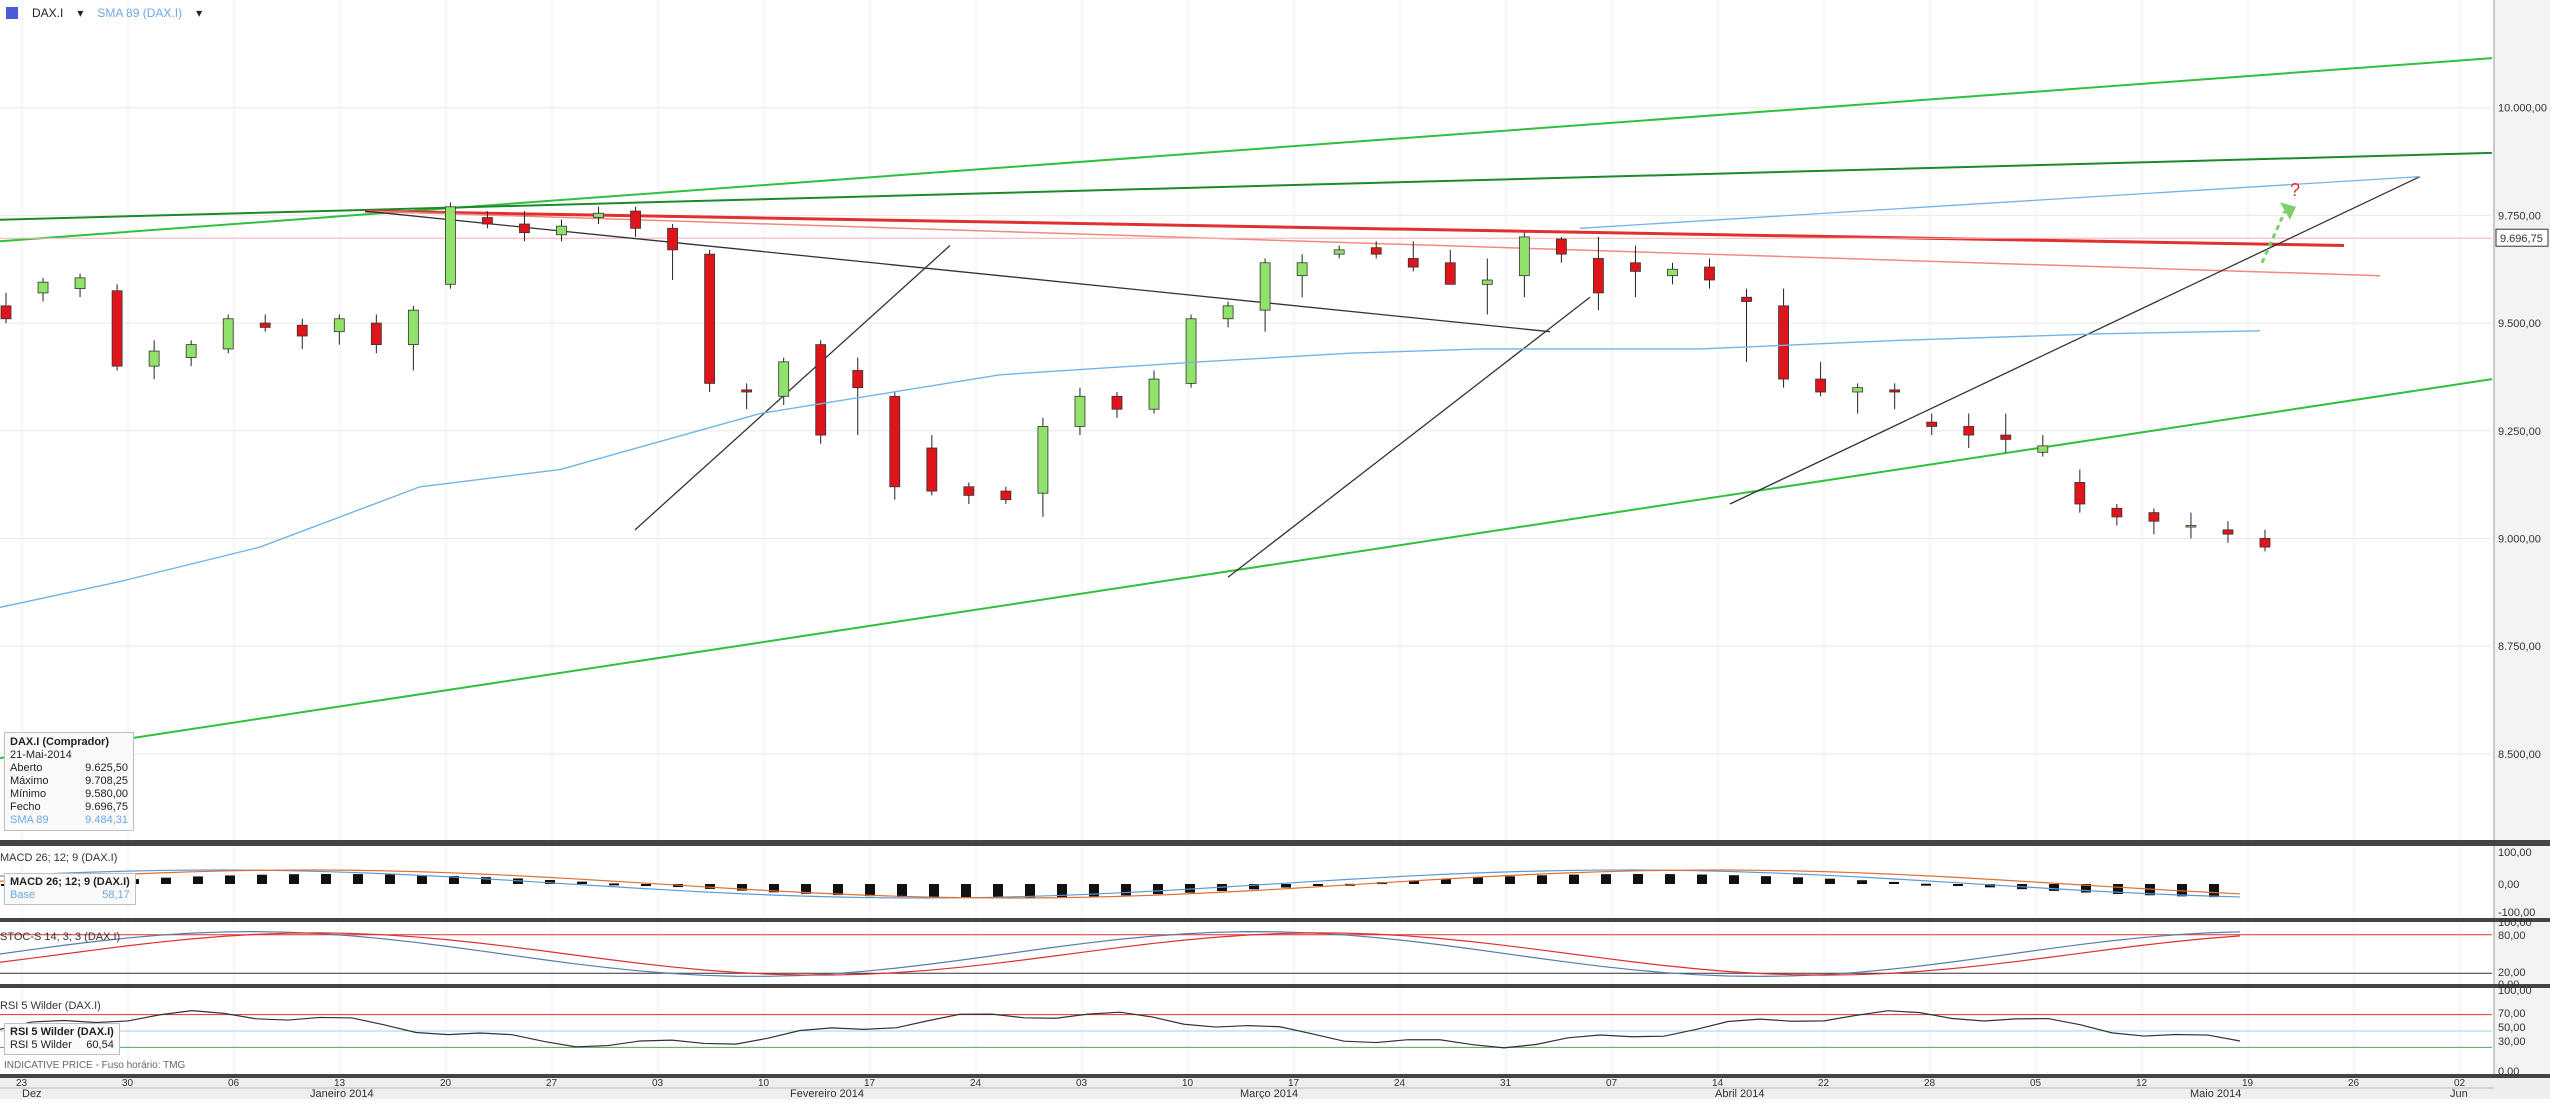  What do you see at coordinates (1269, 1093) in the screenshot?
I see `month-label: Março 2014` at bounding box center [1269, 1093].